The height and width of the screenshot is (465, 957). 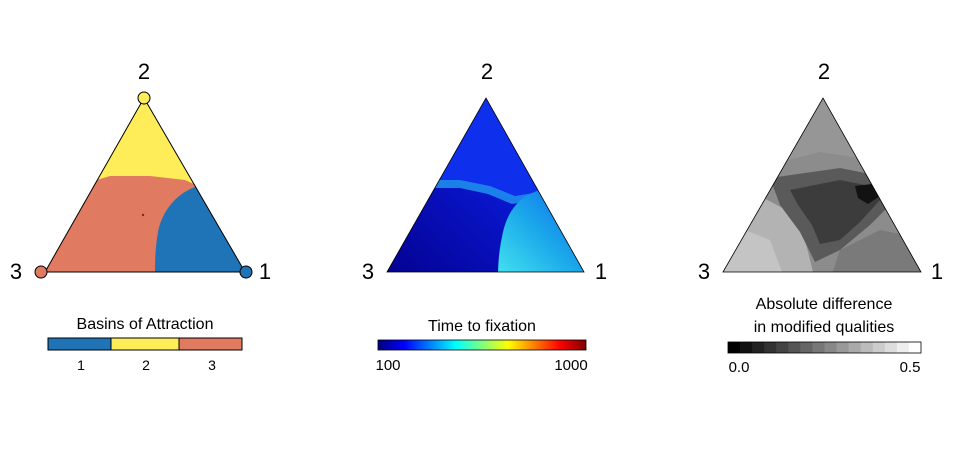 I want to click on vertex-2-marker, so click(x=144, y=98).